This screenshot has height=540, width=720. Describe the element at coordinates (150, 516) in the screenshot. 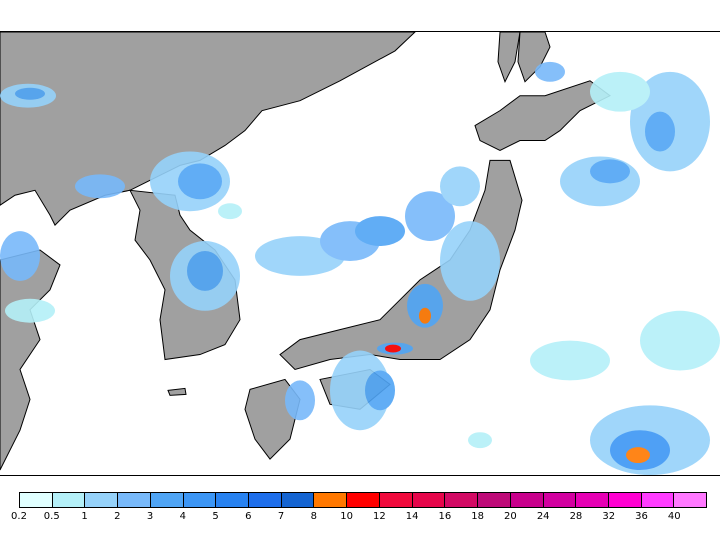

I see `colorbar-label: 3` at that location.